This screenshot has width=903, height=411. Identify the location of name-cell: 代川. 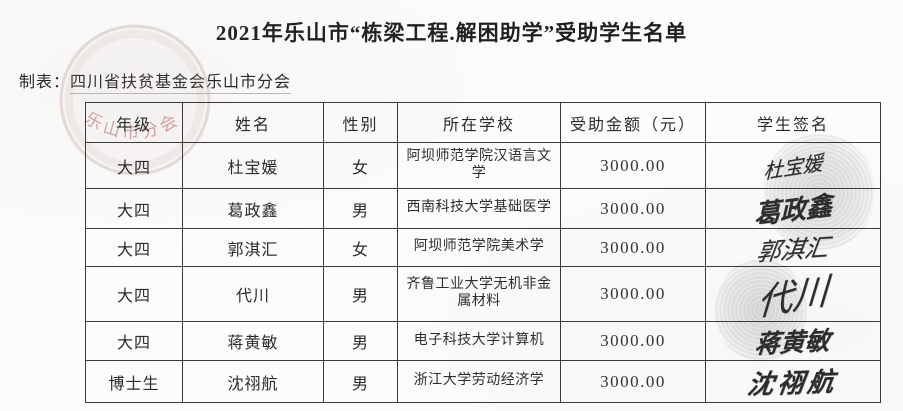
(253, 294).